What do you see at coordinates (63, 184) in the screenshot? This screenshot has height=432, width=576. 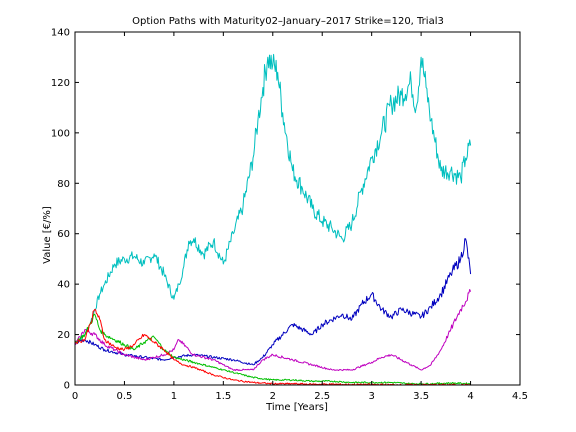 I see `y-tick-label: 80` at bounding box center [63, 184].